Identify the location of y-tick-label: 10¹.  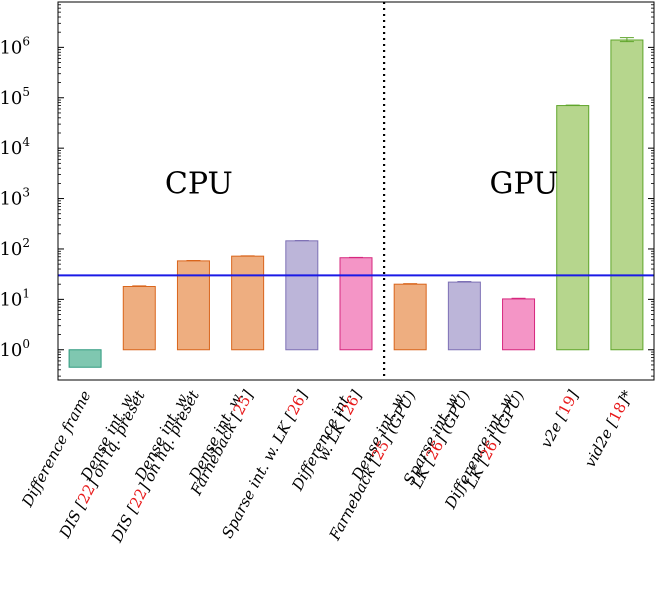
(15, 298).